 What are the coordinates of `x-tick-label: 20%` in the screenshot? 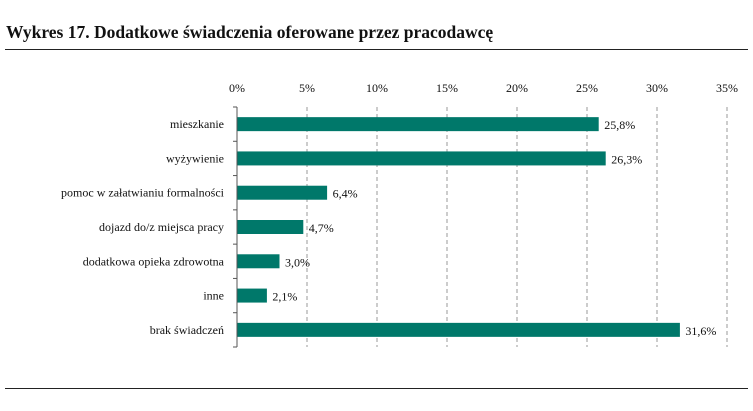 It's located at (517, 88).